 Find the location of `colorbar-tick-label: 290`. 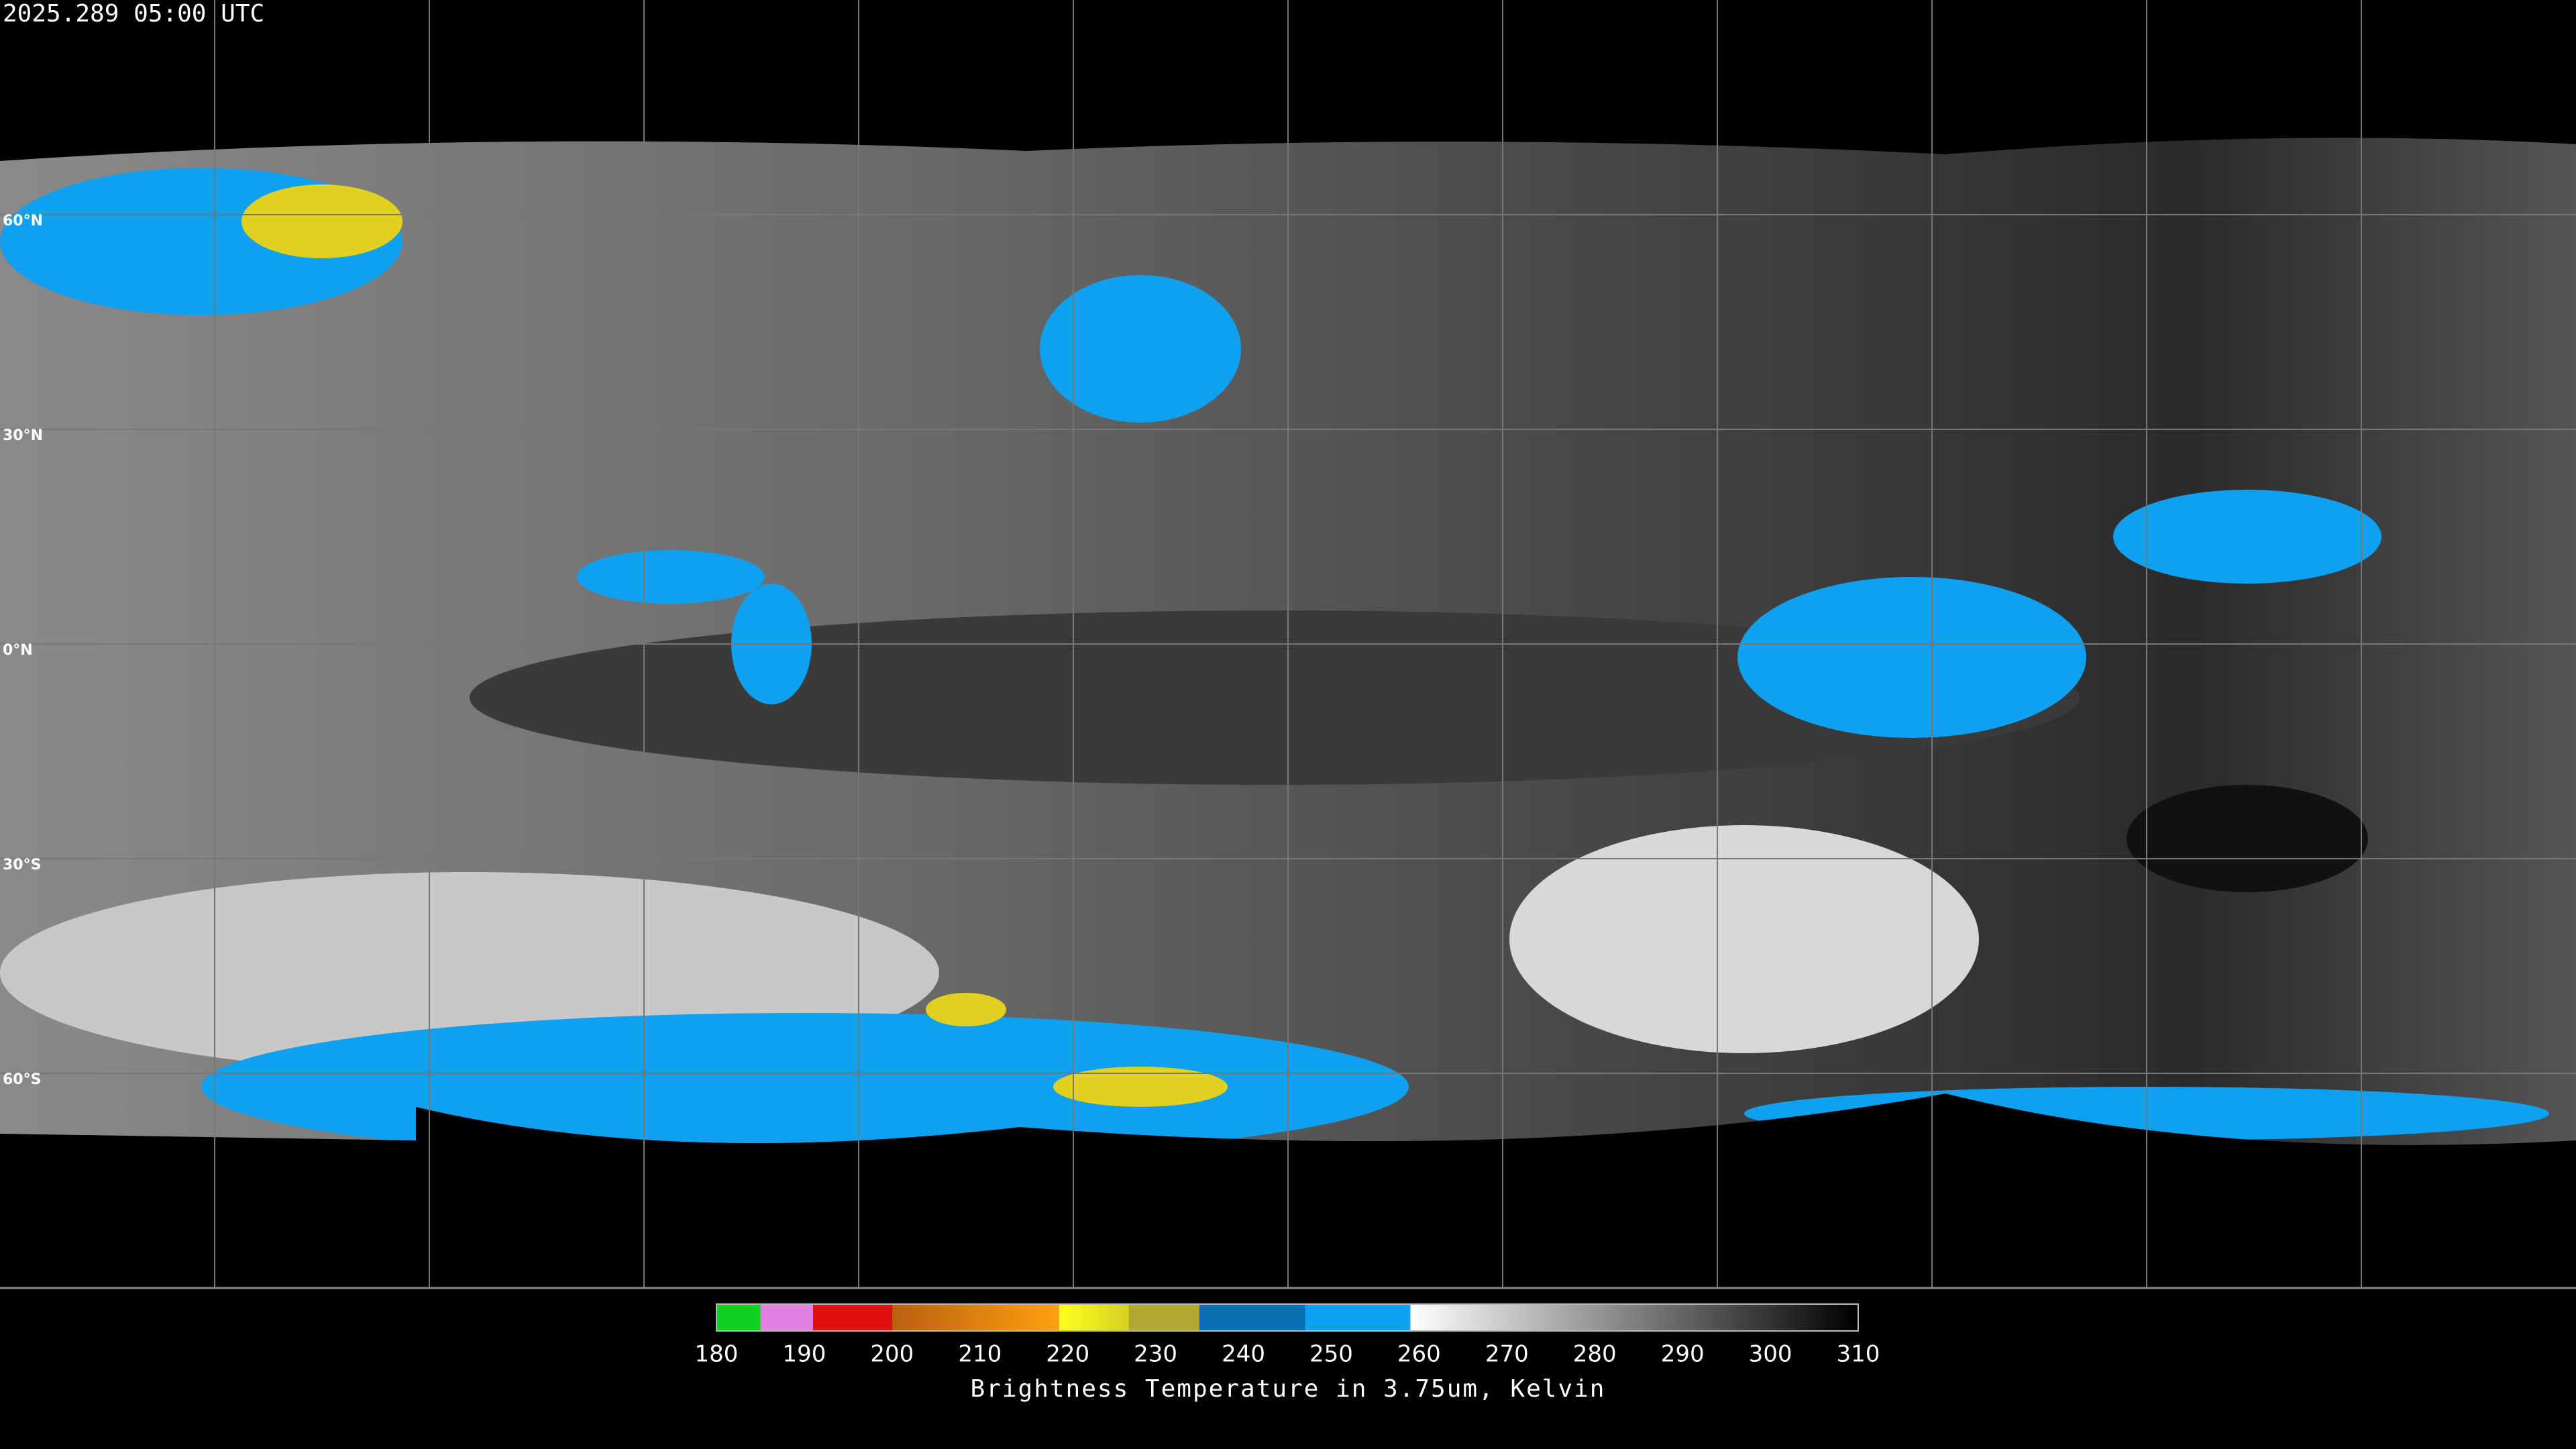

colorbar-tick-label: 290 is located at coordinates (1683, 1354).